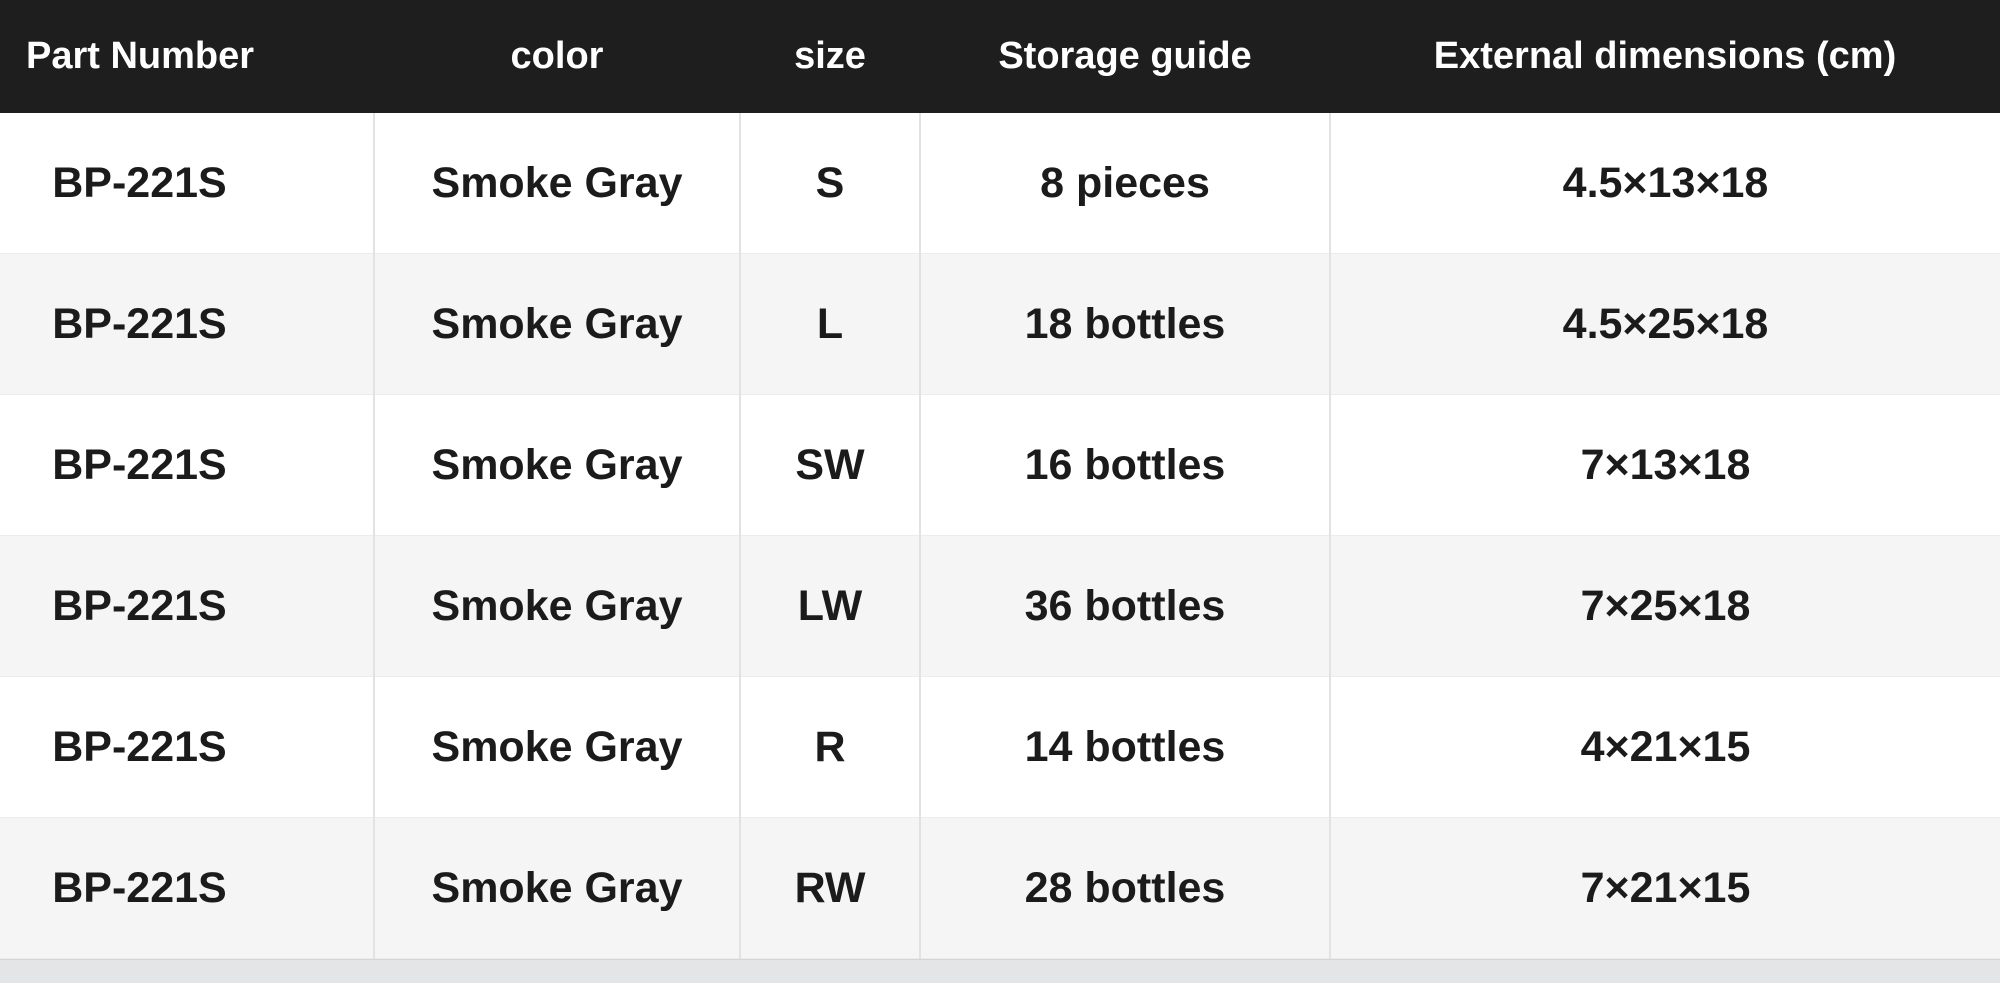  I want to click on cell-storage-guide: 14 bottles, so click(1124, 747).